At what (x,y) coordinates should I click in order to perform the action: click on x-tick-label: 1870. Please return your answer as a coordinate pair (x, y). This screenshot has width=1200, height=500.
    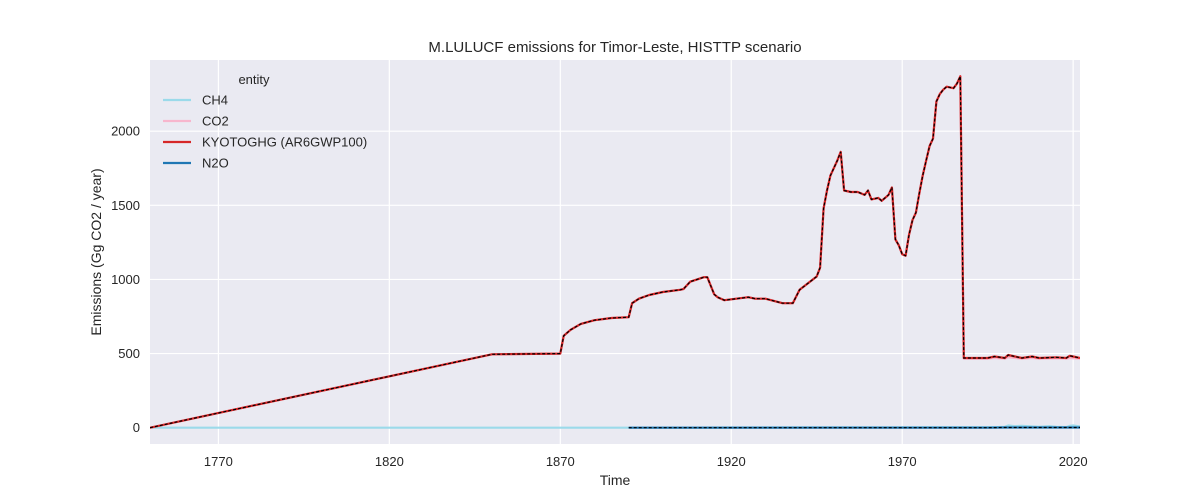
    Looking at the image, I should click on (560, 461).